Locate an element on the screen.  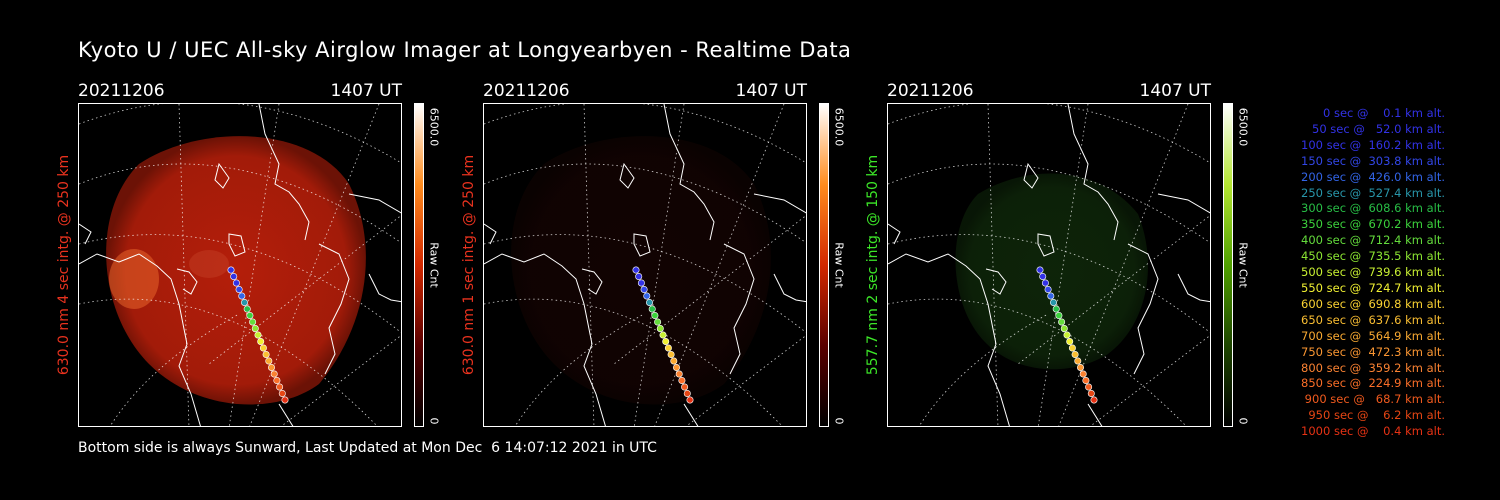
panel-1-side-label-container: 630.0 nm 4 sec intg. @ 250 km is located at coordinates (64, 265).